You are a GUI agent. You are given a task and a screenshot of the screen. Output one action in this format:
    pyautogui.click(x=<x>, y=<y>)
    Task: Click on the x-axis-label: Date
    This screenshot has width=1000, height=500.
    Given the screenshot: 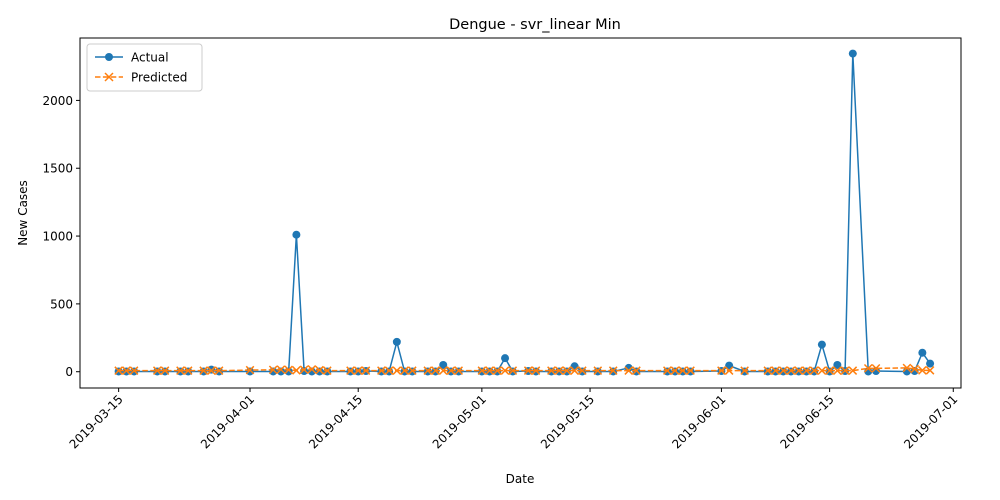 What is the action you would take?
    pyautogui.click(x=520, y=479)
    